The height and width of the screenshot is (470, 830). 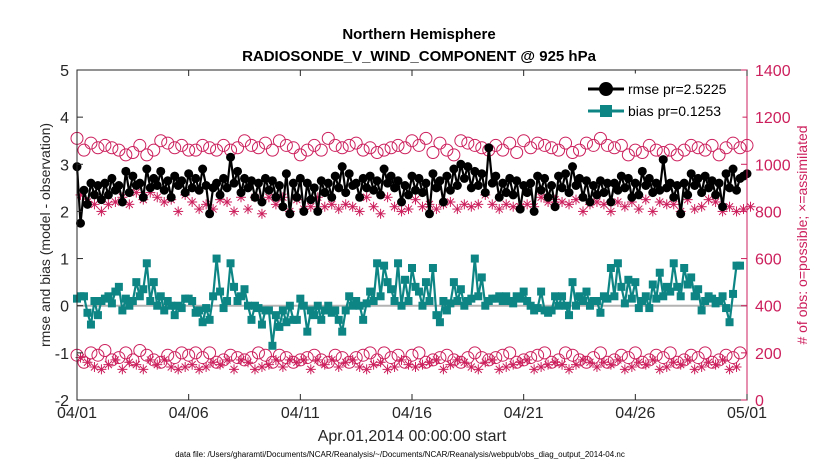 What do you see at coordinates (524, 413) in the screenshot?
I see `x-tick-label: 04/21` at bounding box center [524, 413].